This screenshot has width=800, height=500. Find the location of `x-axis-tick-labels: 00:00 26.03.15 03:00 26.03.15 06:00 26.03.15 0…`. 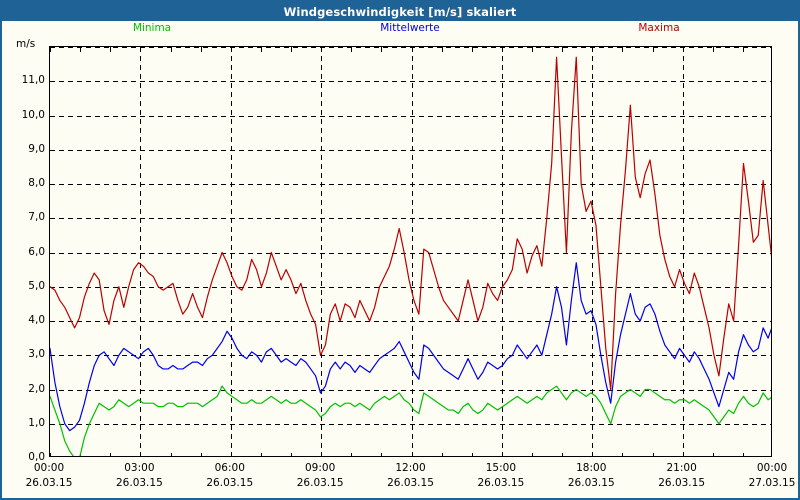

x-axis-tick-labels: 00:00 26.03.15 03:00 26.03.15 06:00 26.03.15 0… is located at coordinates (400, 480).